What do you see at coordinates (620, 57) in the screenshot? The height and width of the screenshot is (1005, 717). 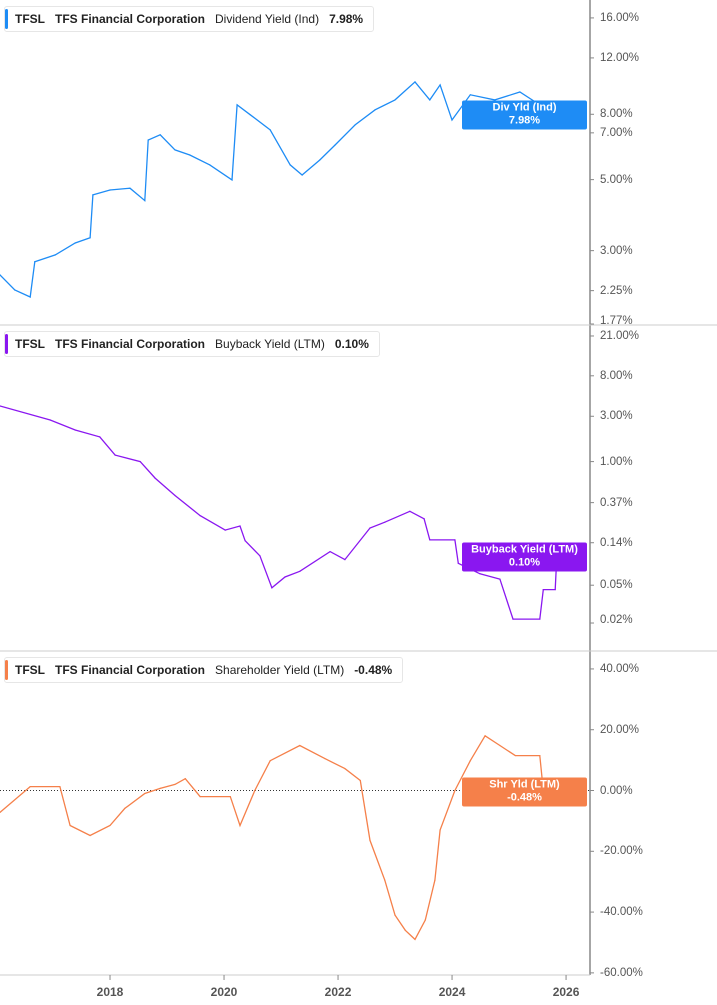 I see `y-tick-label: 12.00%` at bounding box center [620, 57].